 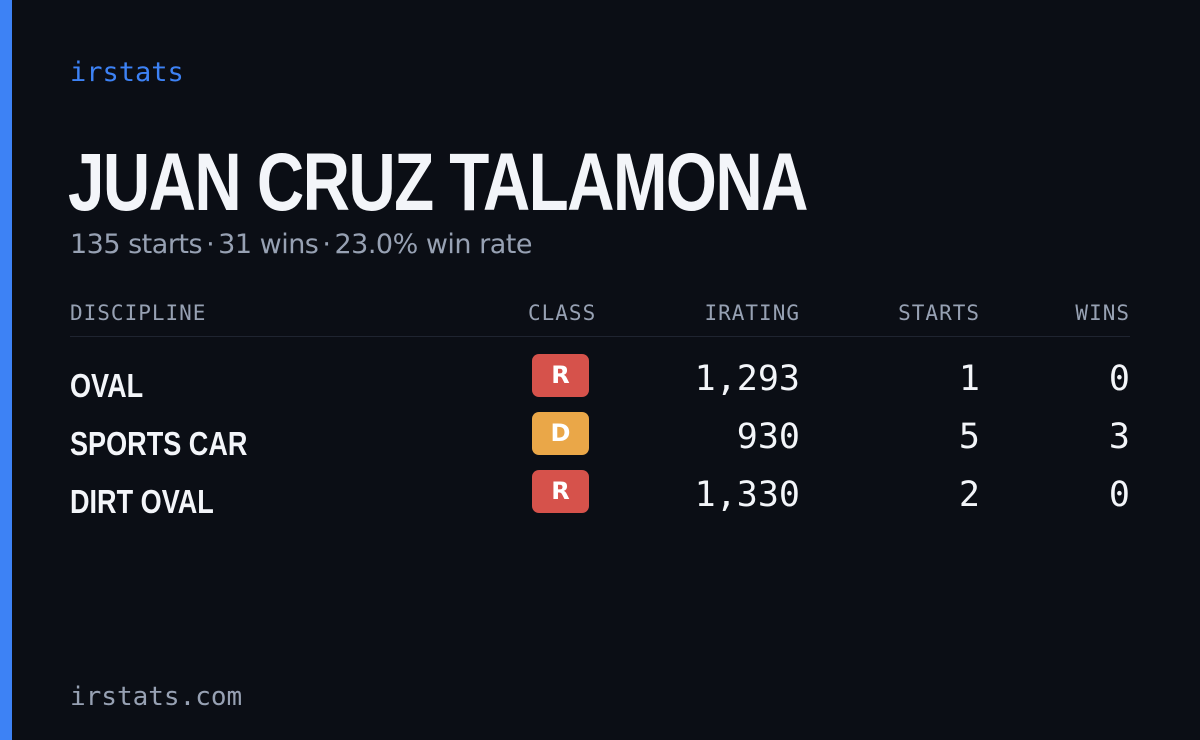 I want to click on header-starts: STARTS, so click(x=939, y=313).